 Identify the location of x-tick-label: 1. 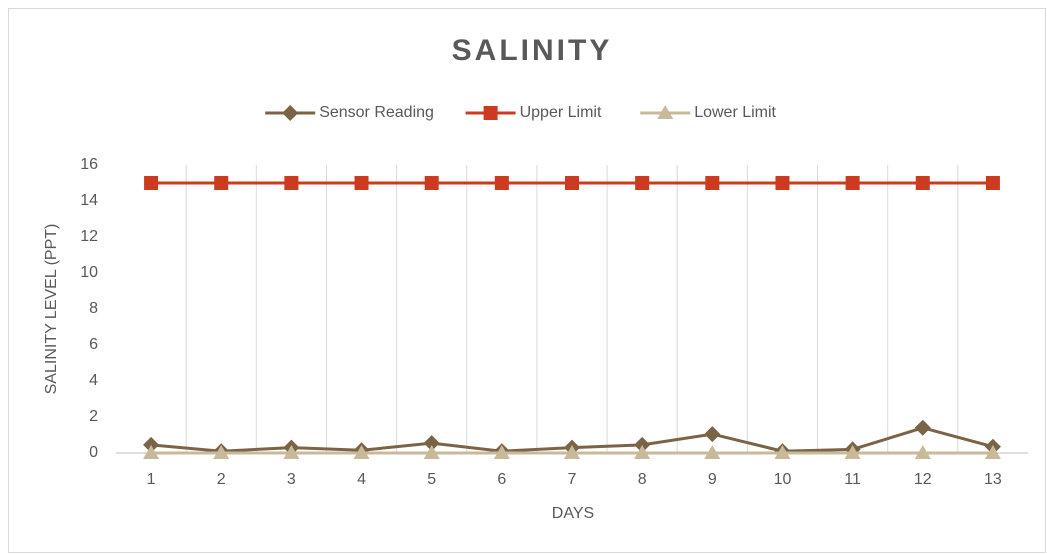
(151, 479).